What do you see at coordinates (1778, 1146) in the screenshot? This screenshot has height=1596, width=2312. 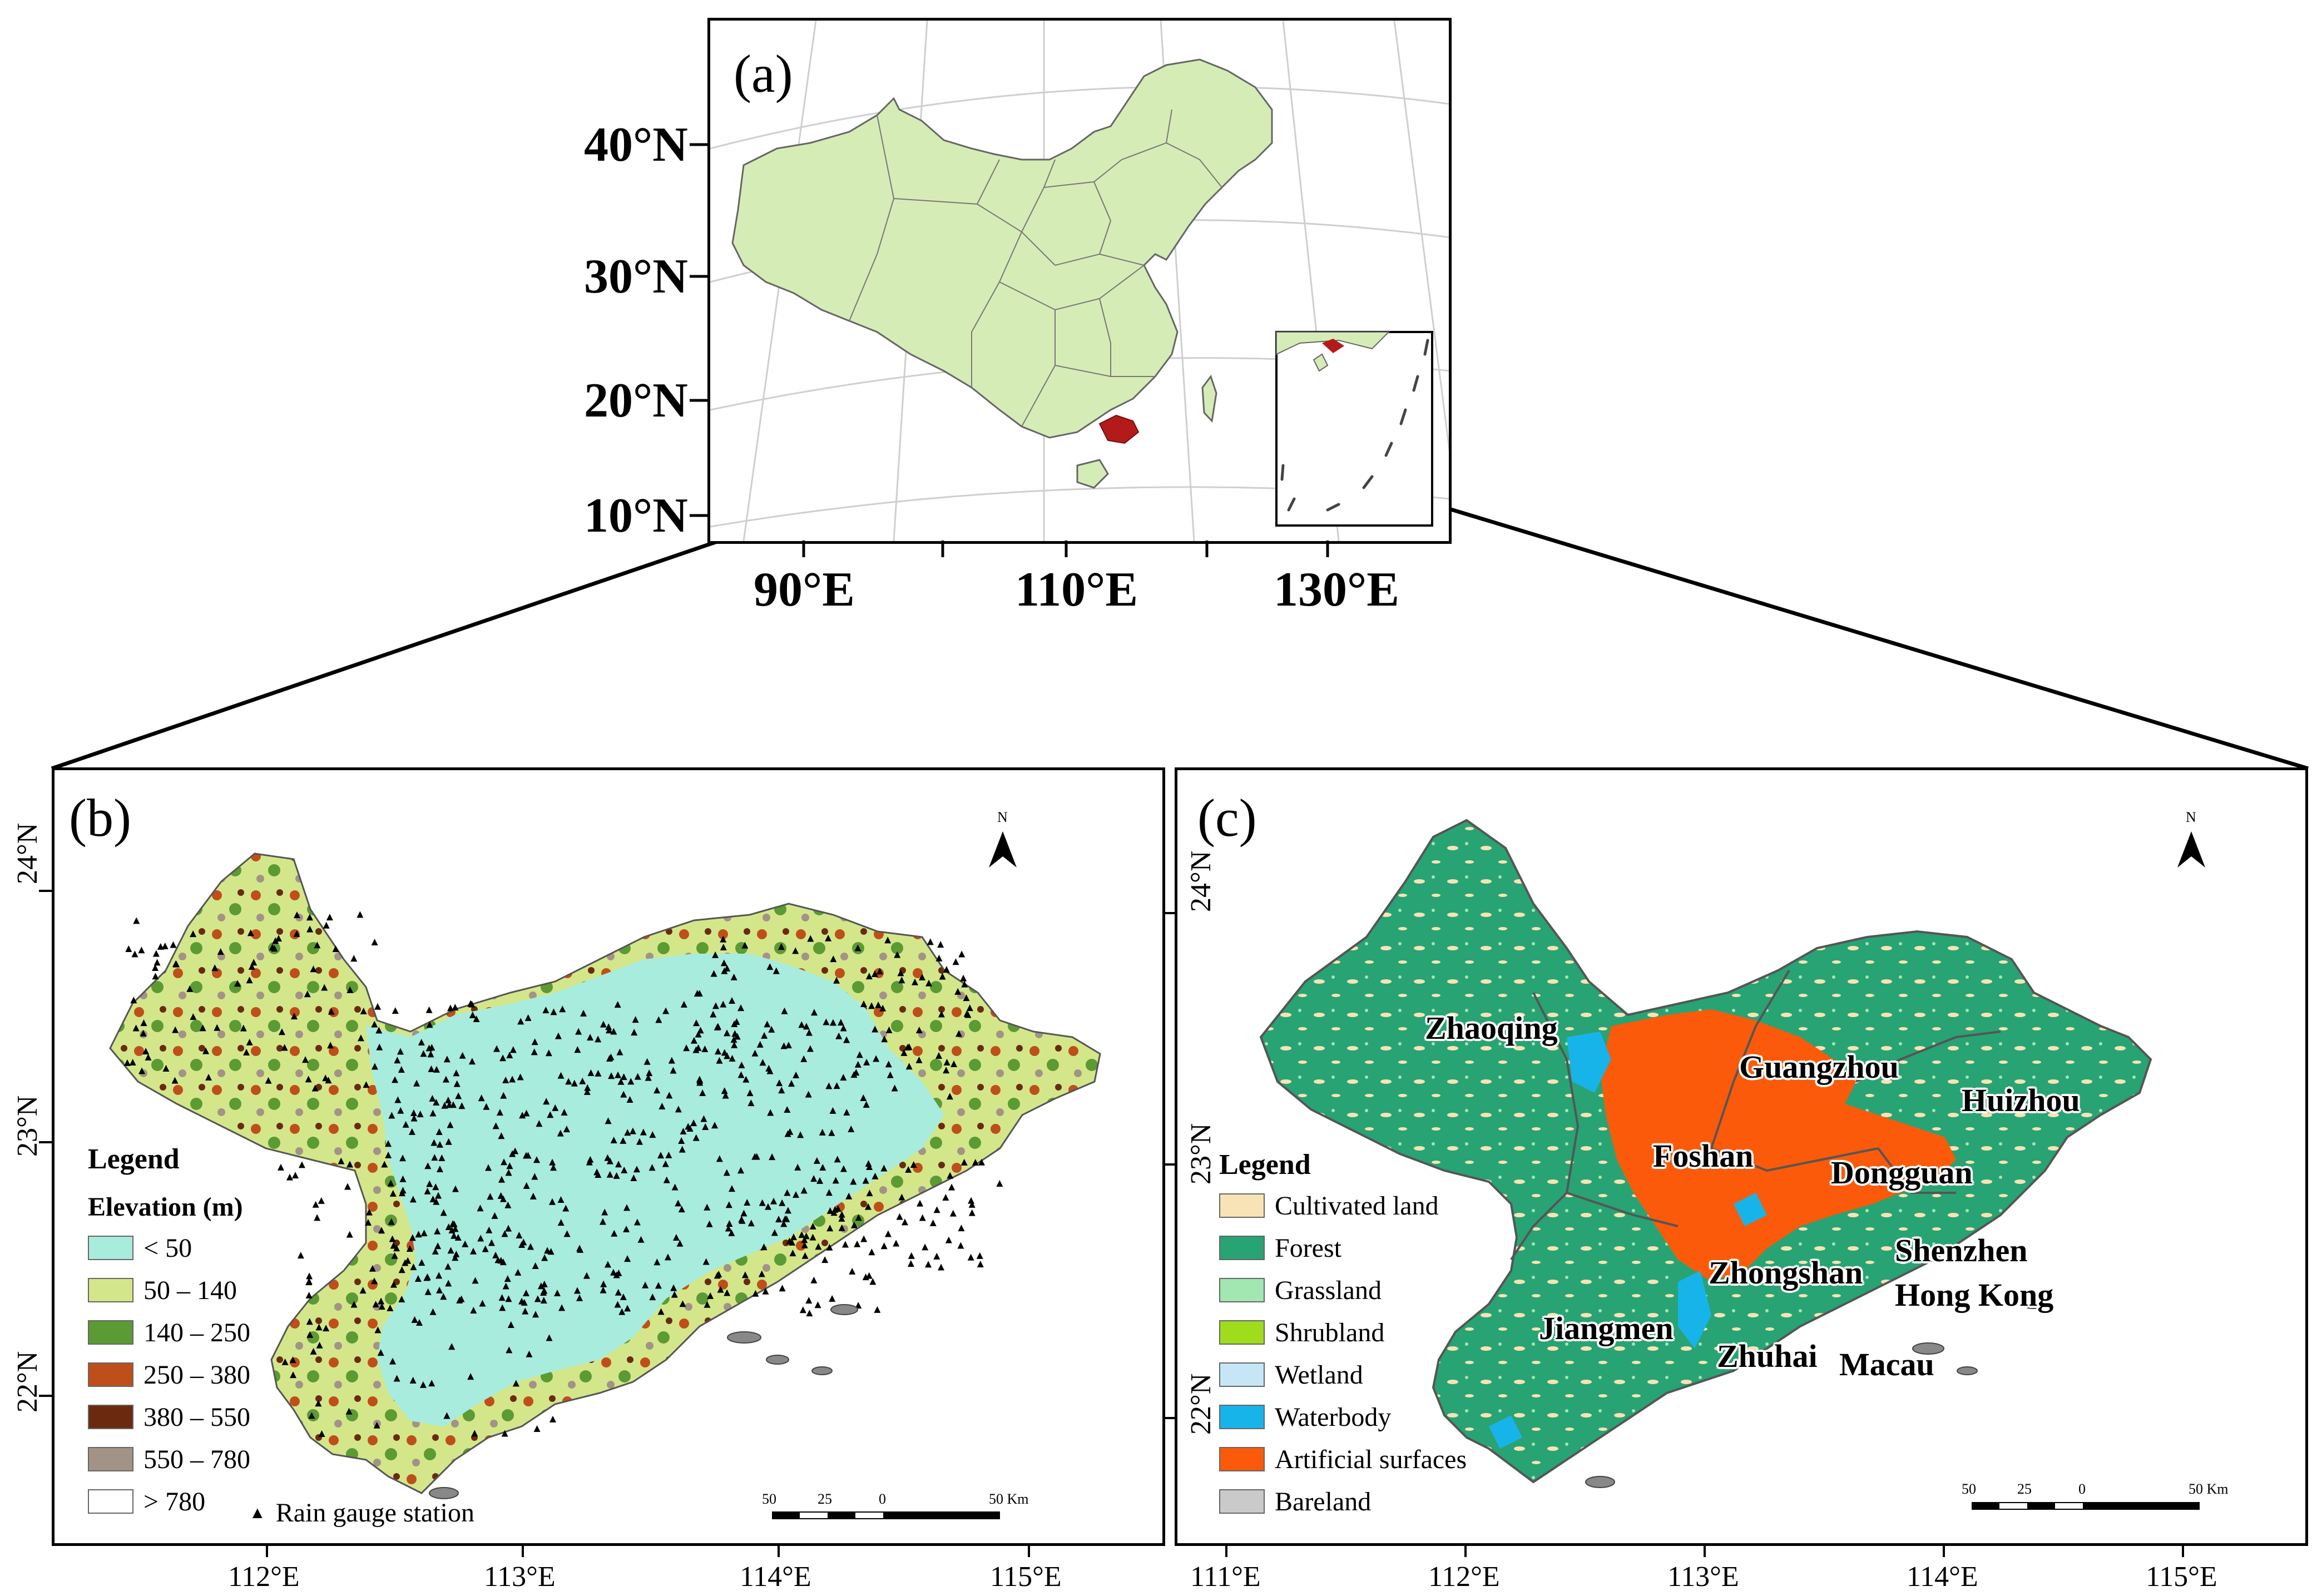 I see `artificial-surfaces-core` at bounding box center [1778, 1146].